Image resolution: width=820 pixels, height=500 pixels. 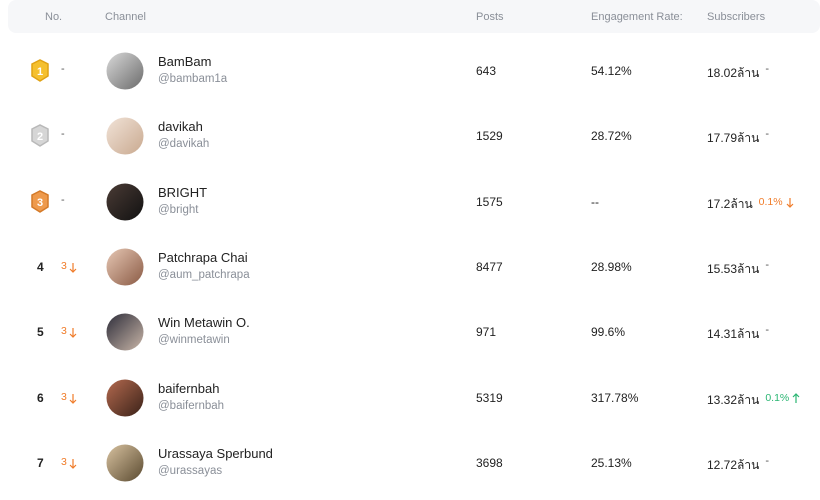 I want to click on channel-handle: @bambam1a, so click(x=193, y=79).